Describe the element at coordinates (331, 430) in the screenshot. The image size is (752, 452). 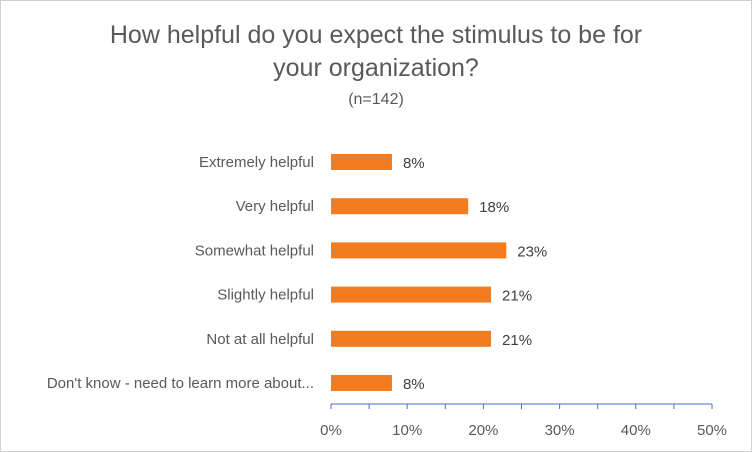
I see `x-tick-label-1: 0%` at that location.